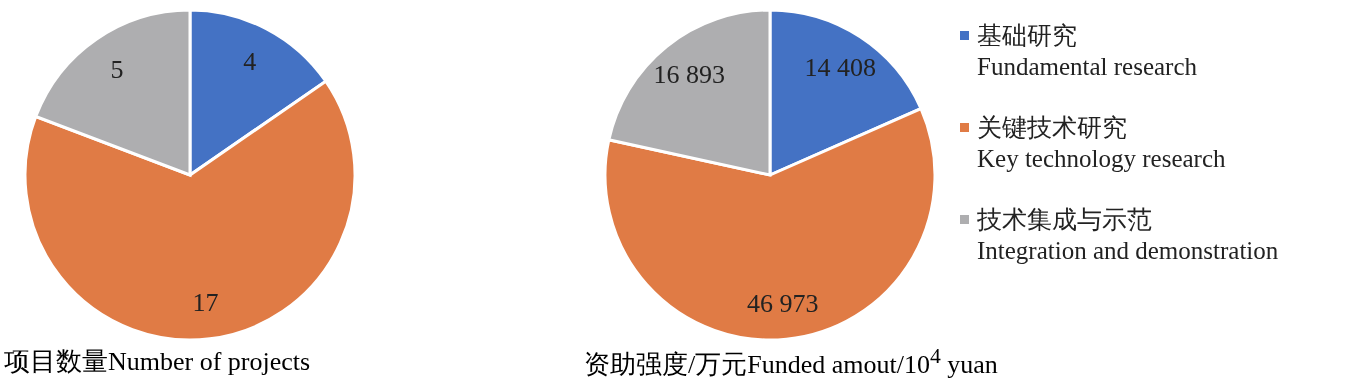 The height and width of the screenshot is (382, 1355). What do you see at coordinates (840, 67) in the screenshot?
I see `data-label: 14 408` at bounding box center [840, 67].